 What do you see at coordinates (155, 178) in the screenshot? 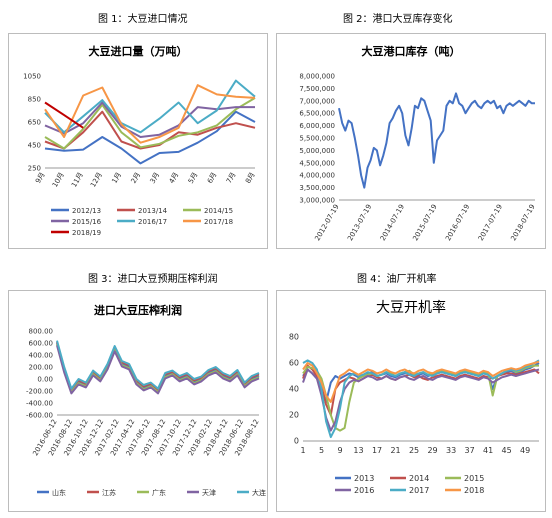
I see `x-tick-label: 3月` at bounding box center [155, 178].